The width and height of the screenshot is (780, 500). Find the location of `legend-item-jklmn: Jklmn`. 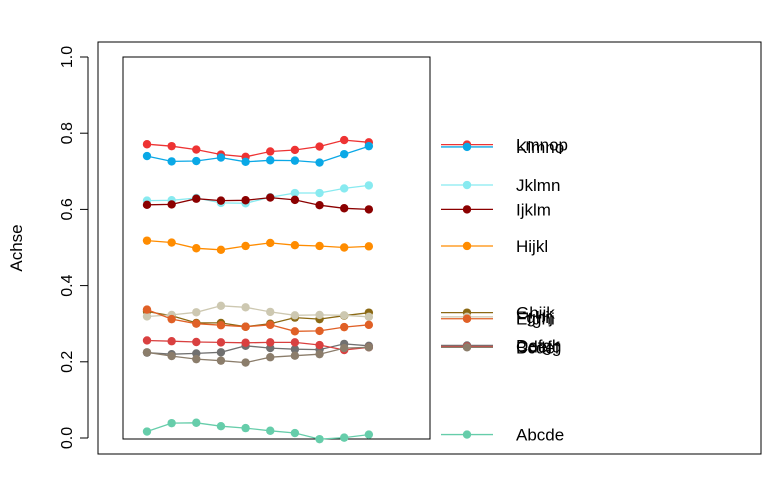

legend-item-jklmn: Jklmn is located at coordinates (500, 185).